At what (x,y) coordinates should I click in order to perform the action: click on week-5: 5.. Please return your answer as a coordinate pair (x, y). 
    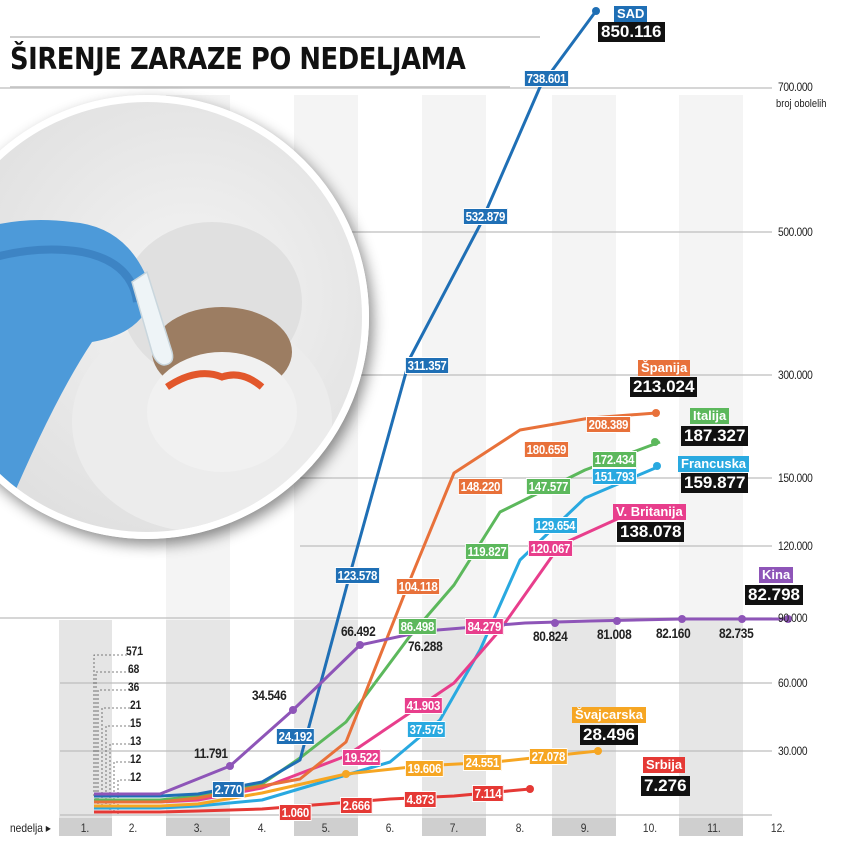
    Looking at the image, I should click on (326, 828).